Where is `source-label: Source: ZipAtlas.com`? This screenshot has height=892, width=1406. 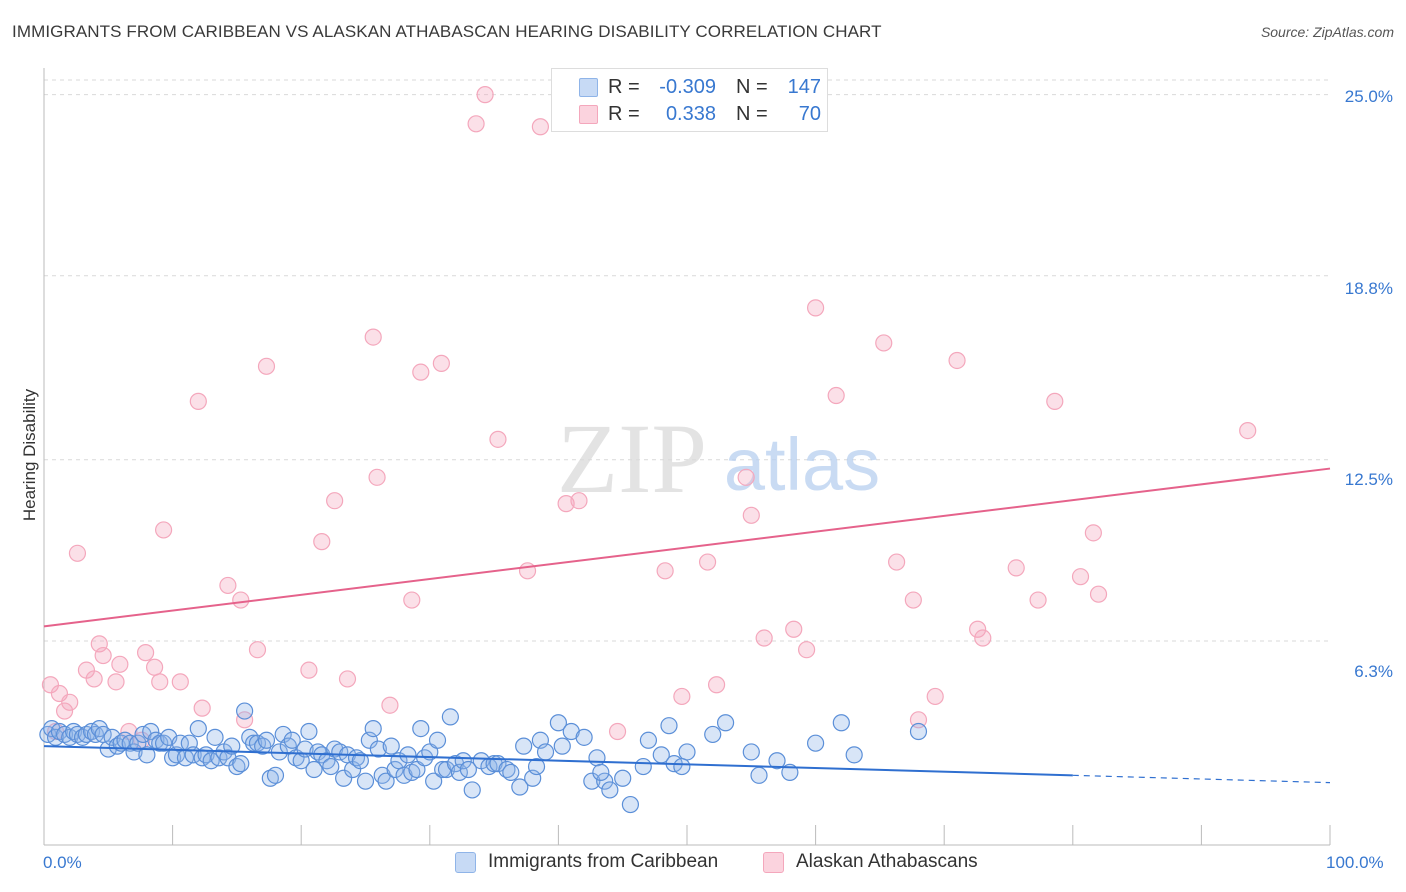 source-label: Source: ZipAtlas.com is located at coordinates (1327, 32).